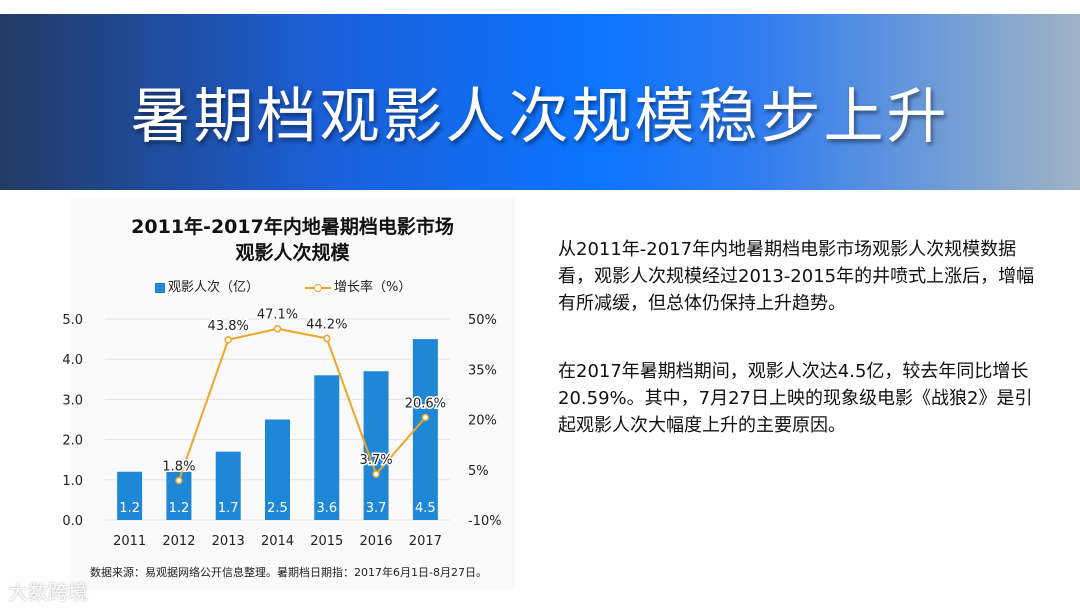 This screenshot has width=1080, height=608. Describe the element at coordinates (292, 227) in the screenshot. I see `chart-title-line1: 2011年-2017年内地暑期档电影市场` at that location.